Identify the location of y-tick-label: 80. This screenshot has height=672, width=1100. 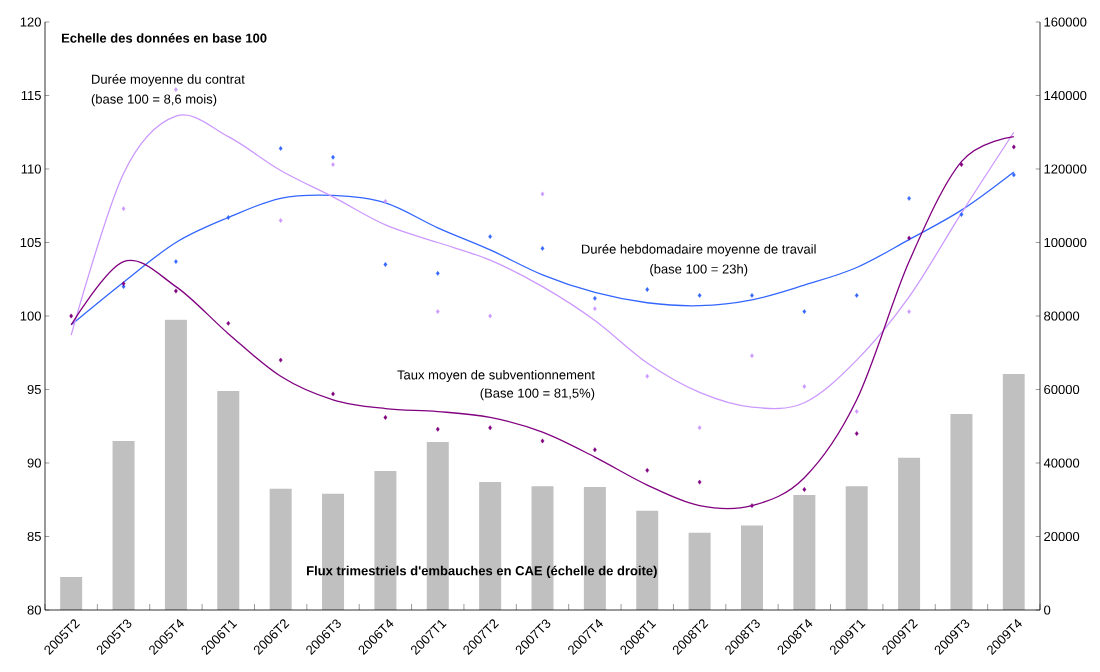
(34, 610).